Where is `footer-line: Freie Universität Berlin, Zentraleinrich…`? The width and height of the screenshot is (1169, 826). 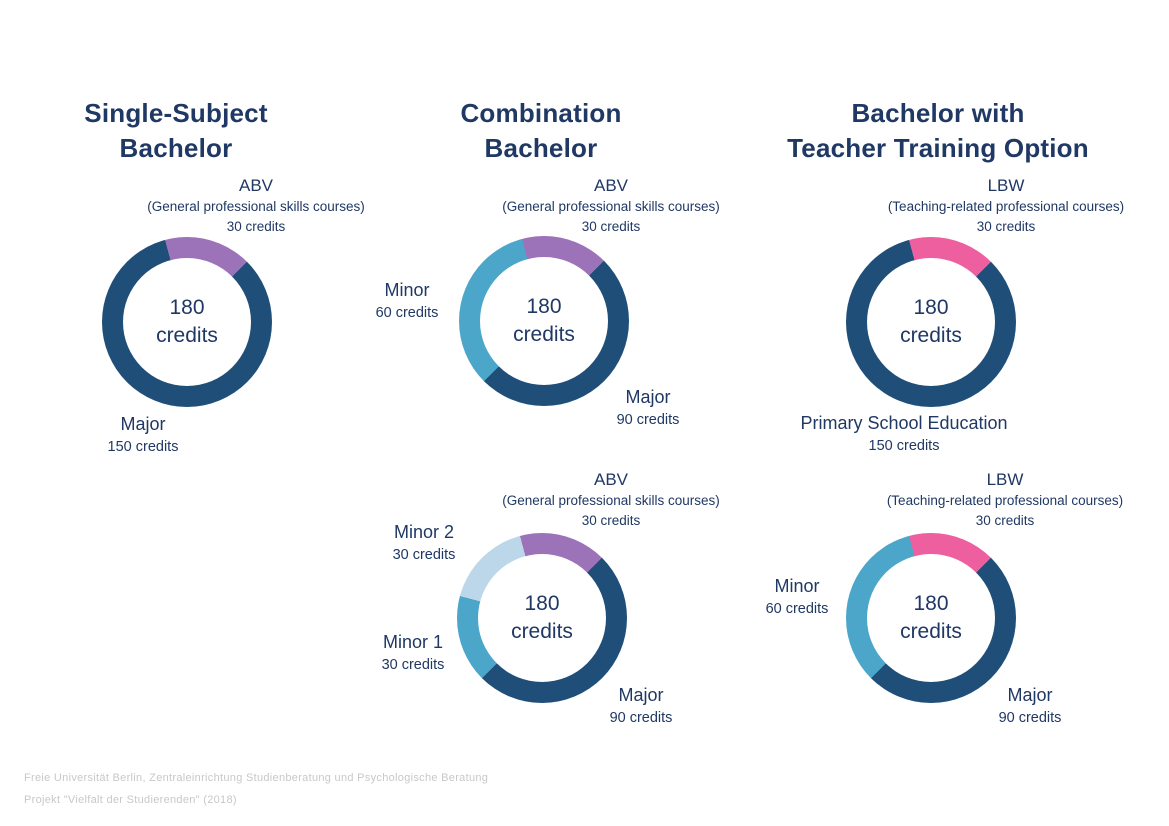 footer-line: Freie Universität Berlin, Zentraleinrich… is located at coordinates (256, 778).